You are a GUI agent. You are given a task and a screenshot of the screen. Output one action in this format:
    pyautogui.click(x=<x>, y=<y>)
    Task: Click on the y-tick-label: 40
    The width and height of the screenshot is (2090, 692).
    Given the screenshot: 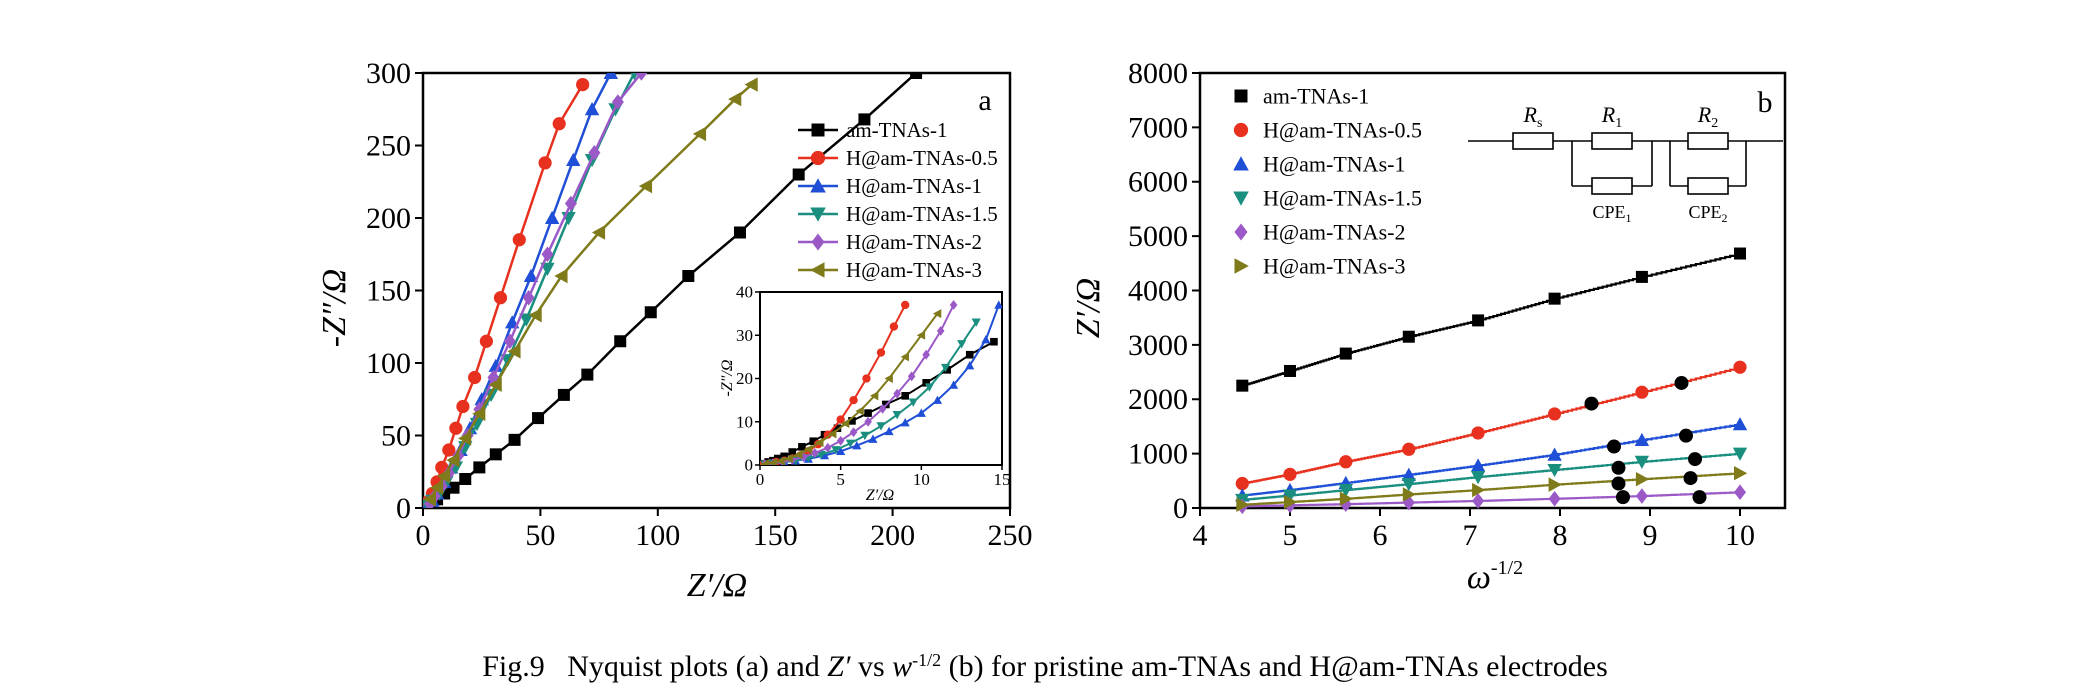 What is the action you would take?
    pyautogui.click(x=744, y=292)
    